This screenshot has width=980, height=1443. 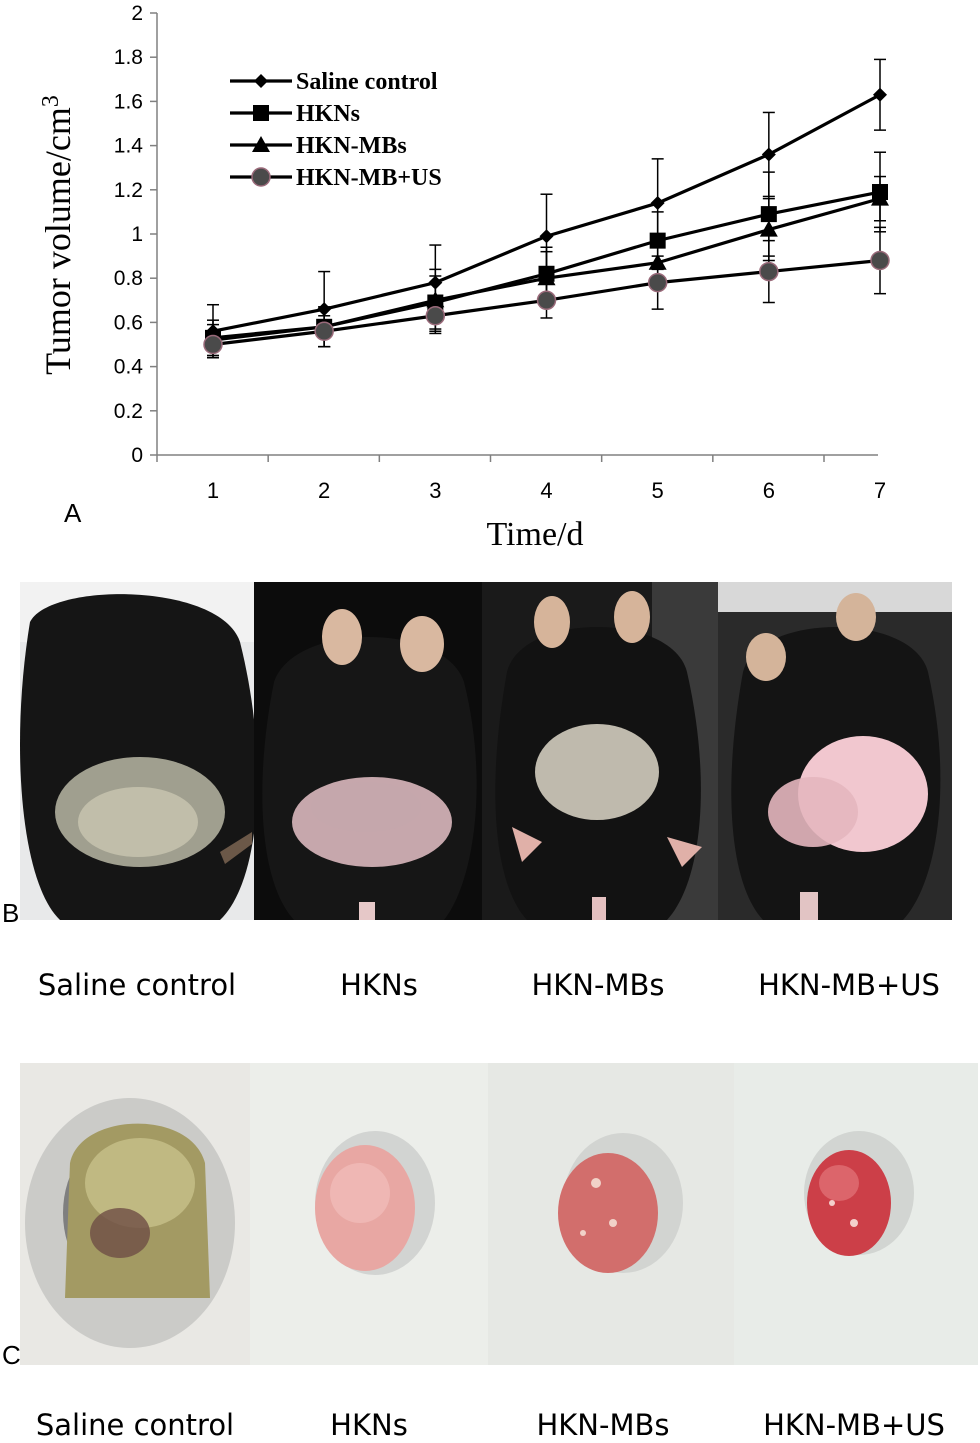 I want to click on caption-c-saline: Saline control, so click(x=135, y=1425).